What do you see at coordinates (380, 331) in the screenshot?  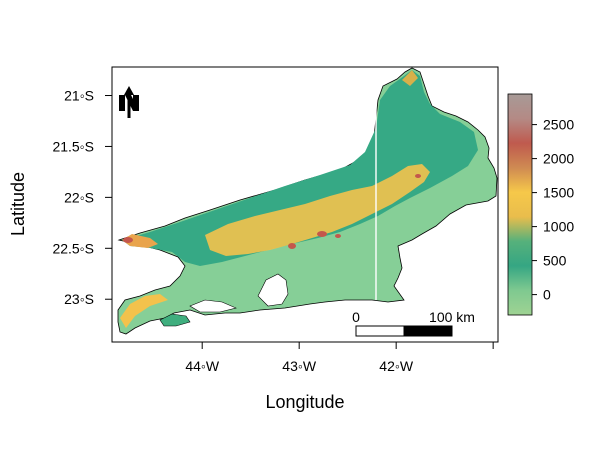 I see `scale-bar-white` at bounding box center [380, 331].